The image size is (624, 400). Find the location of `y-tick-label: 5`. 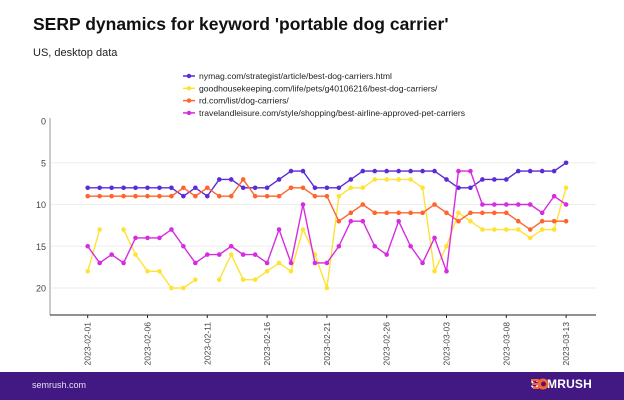

y-tick-label: 5 is located at coordinates (43, 163).